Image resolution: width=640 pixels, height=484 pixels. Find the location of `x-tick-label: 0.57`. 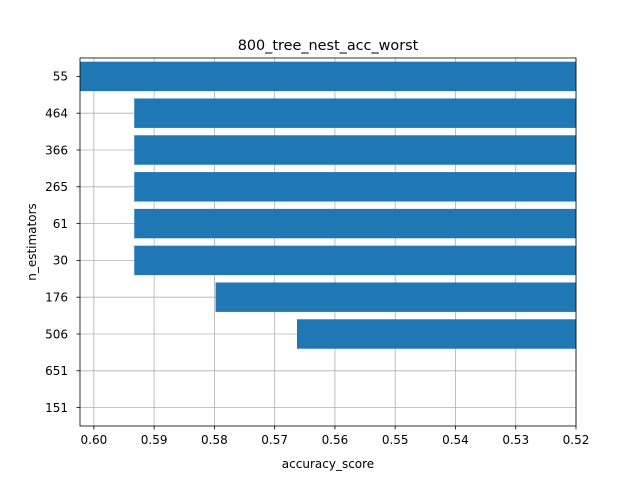

x-tick-label: 0.57 is located at coordinates (274, 440).